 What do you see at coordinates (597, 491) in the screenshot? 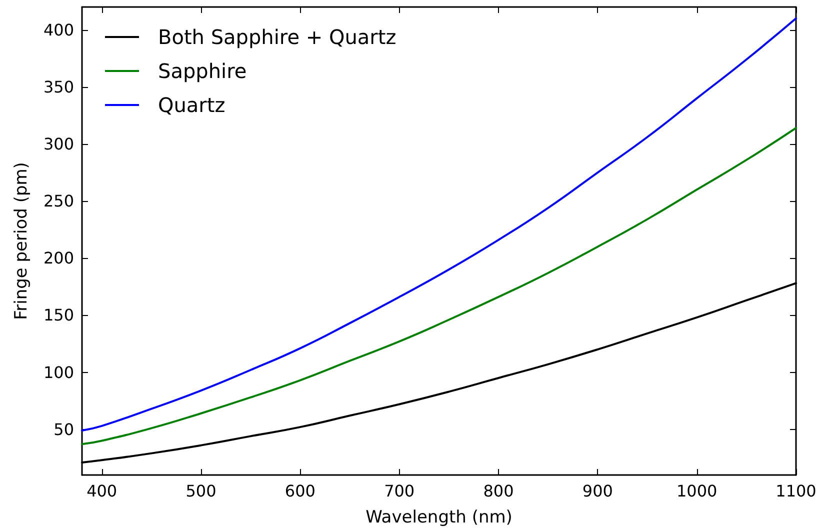
I see `x-tick-label: 900` at bounding box center [597, 491].